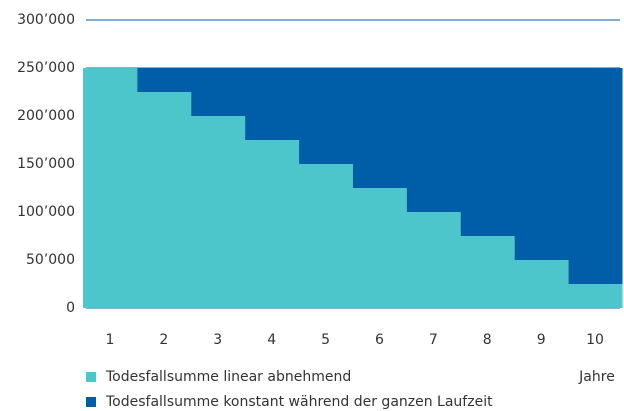 The height and width of the screenshot is (411, 624). Describe the element at coordinates (46, 116) in the screenshot. I see `y-tick-label: 200’000` at that location.